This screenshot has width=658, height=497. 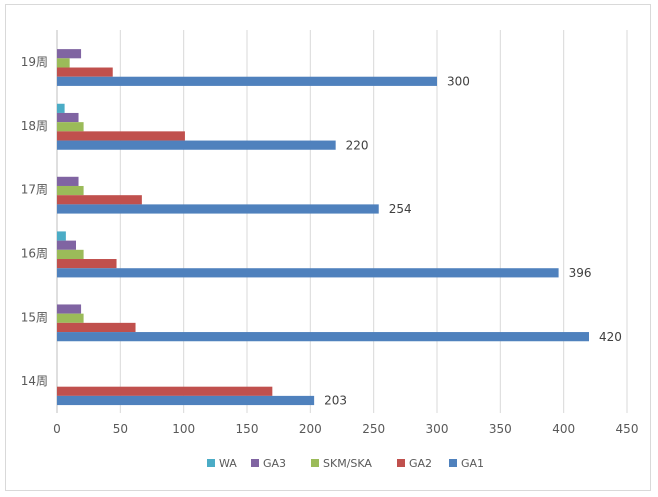 What do you see at coordinates (228, 463) in the screenshot?
I see `legend-label: WA` at bounding box center [228, 463].